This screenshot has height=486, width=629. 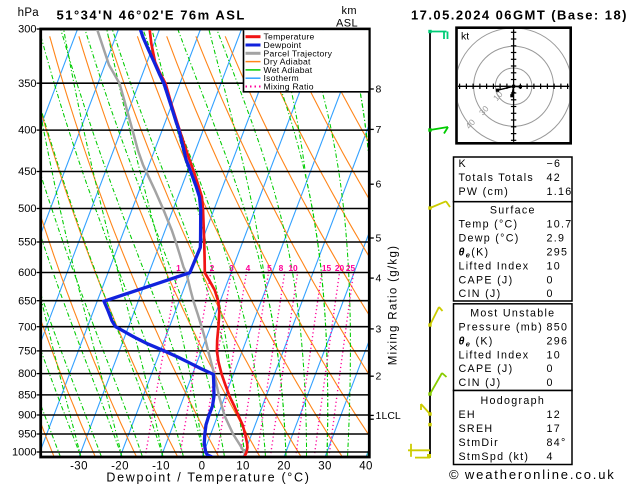 I want to click on svg-text: StmDir, so click(x=479, y=443).